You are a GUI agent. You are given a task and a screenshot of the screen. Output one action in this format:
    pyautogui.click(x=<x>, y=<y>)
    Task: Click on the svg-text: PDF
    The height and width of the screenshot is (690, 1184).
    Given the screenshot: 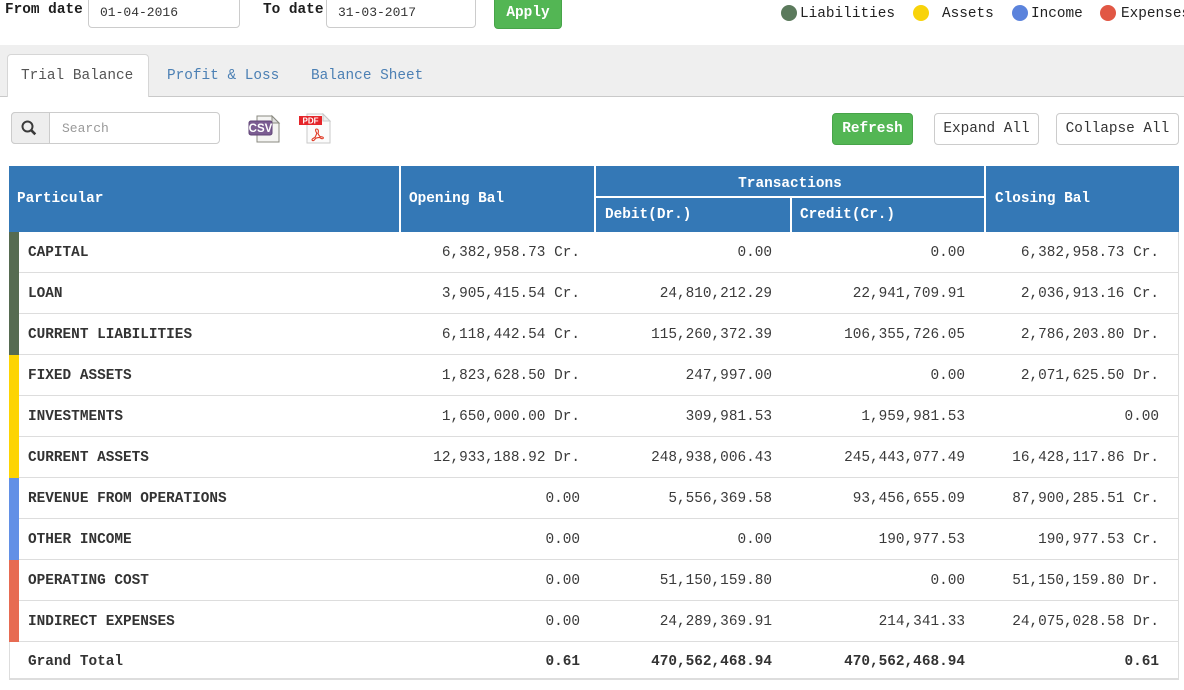 What is the action you would take?
    pyautogui.click(x=311, y=121)
    